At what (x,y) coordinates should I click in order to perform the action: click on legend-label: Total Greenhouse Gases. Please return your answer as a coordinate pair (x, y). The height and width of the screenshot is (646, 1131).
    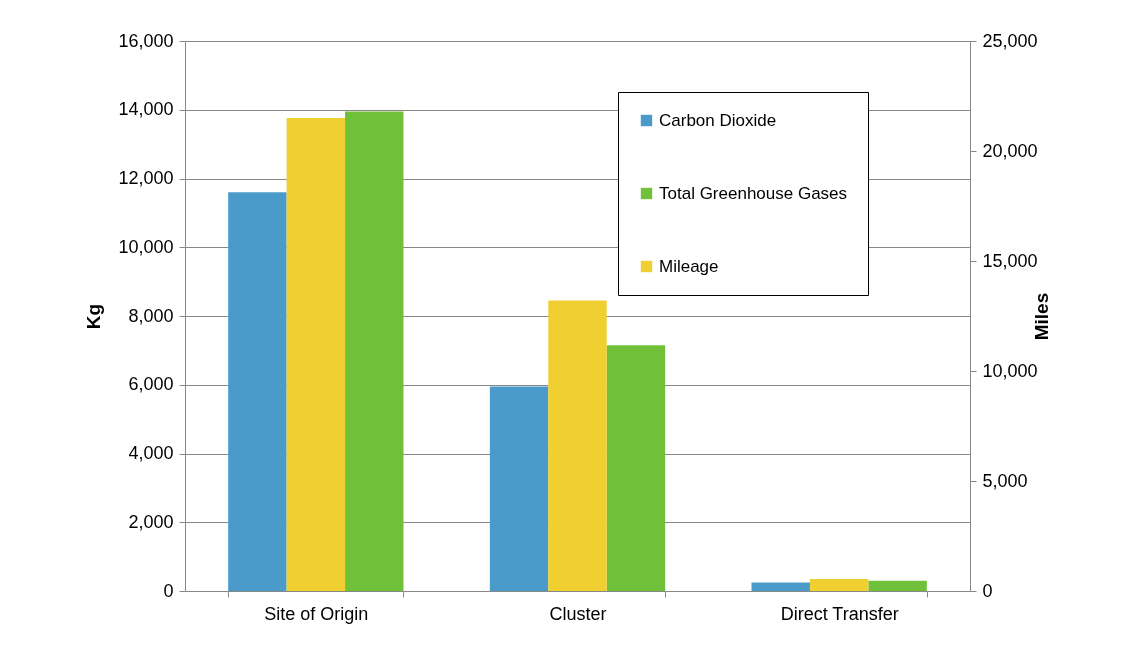
    Looking at the image, I should click on (753, 193).